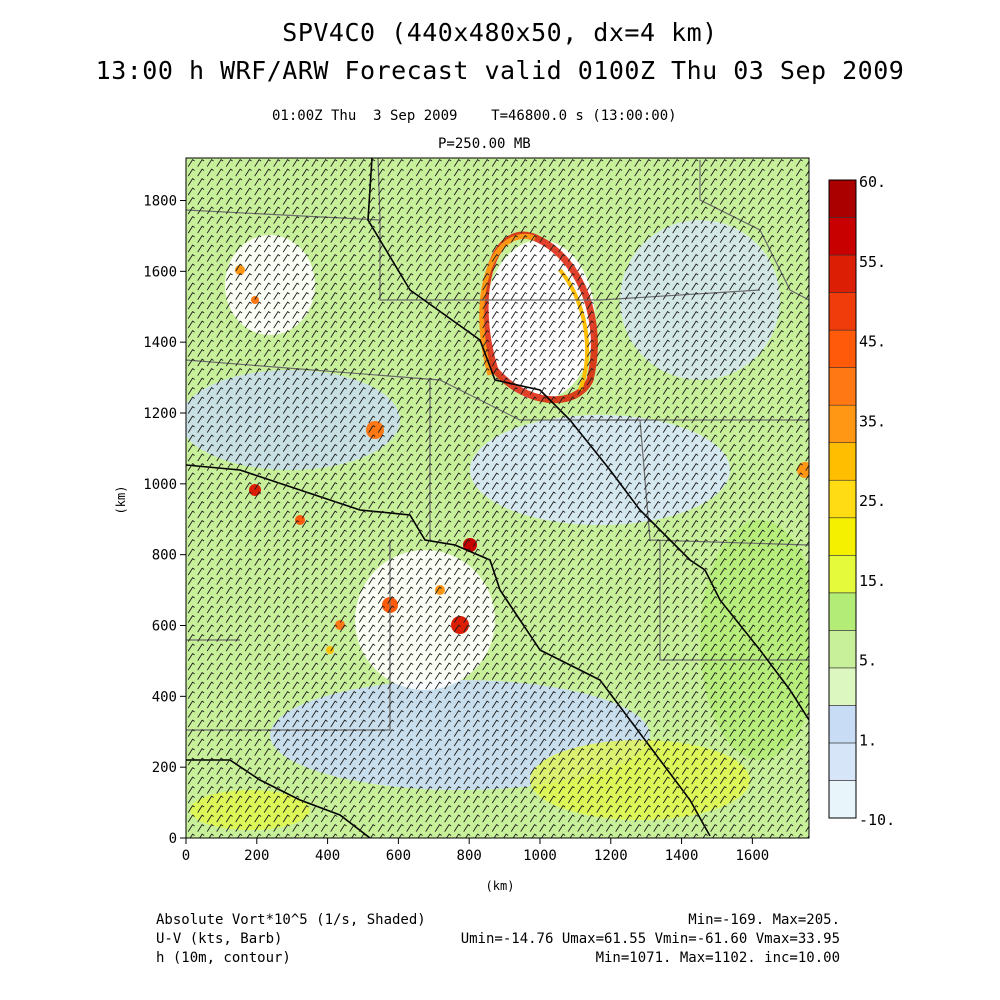 Image resolution: width=1000 pixels, height=1000 pixels. What do you see at coordinates (256, 856) in the screenshot?
I see `x-tick-label: 200` at bounding box center [256, 856].